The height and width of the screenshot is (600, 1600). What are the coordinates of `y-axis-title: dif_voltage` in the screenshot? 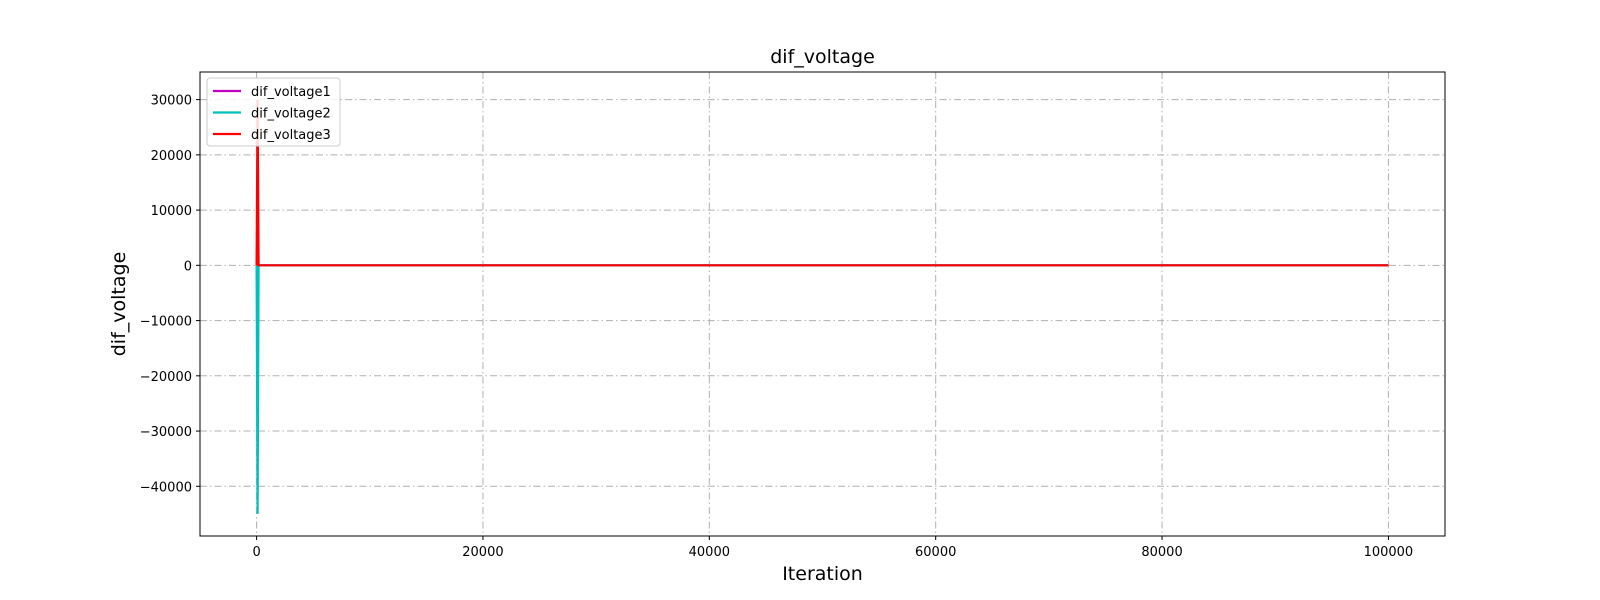 It's located at (119, 304).